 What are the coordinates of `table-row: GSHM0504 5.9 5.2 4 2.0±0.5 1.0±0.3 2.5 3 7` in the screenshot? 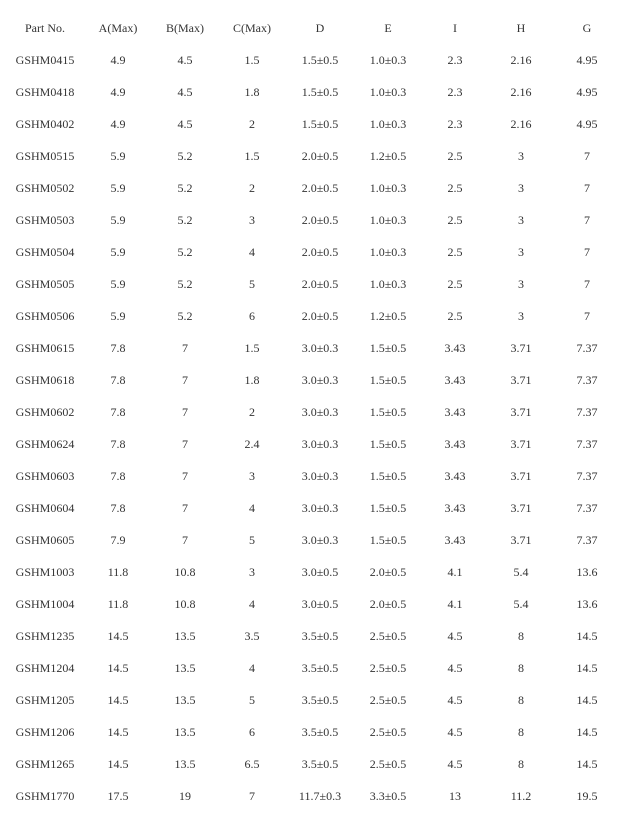 It's located at (315, 252).